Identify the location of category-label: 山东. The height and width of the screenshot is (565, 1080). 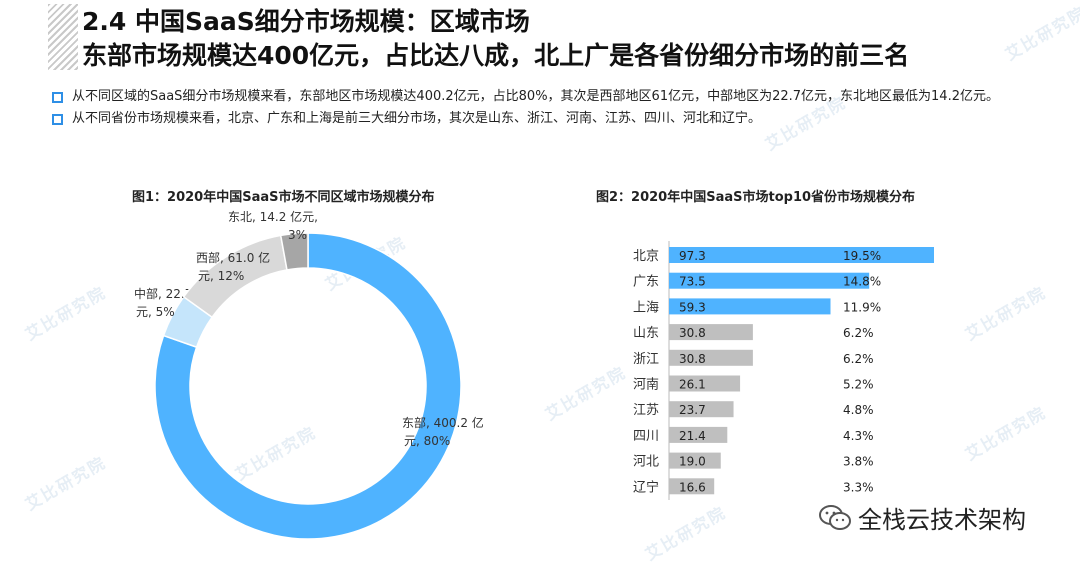
(646, 333).